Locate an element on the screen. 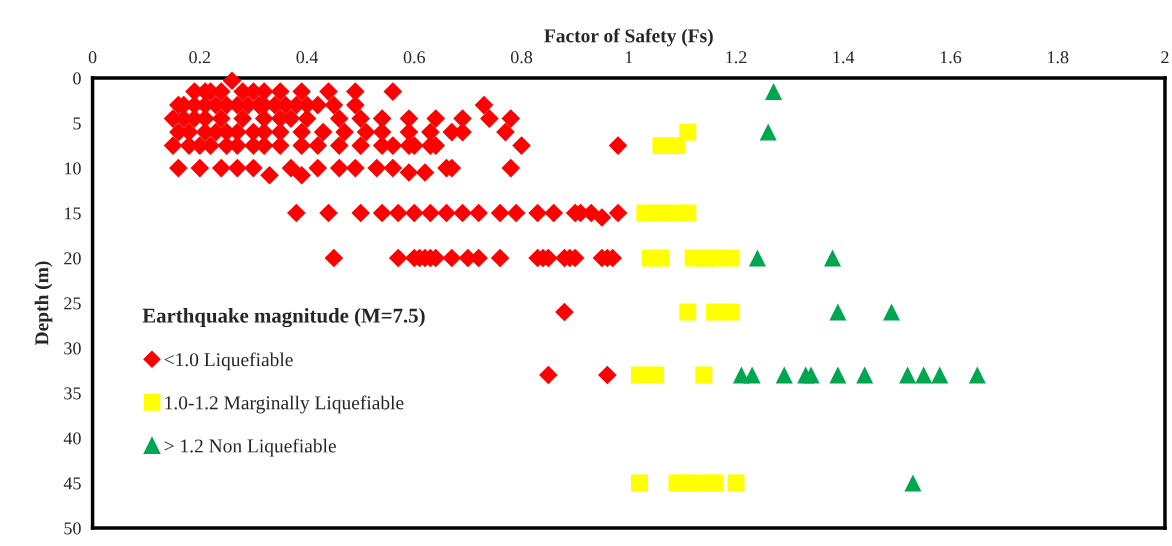 Image resolution: width=1172 pixels, height=546 pixels. y-tick-label: 20 is located at coordinates (72, 258).